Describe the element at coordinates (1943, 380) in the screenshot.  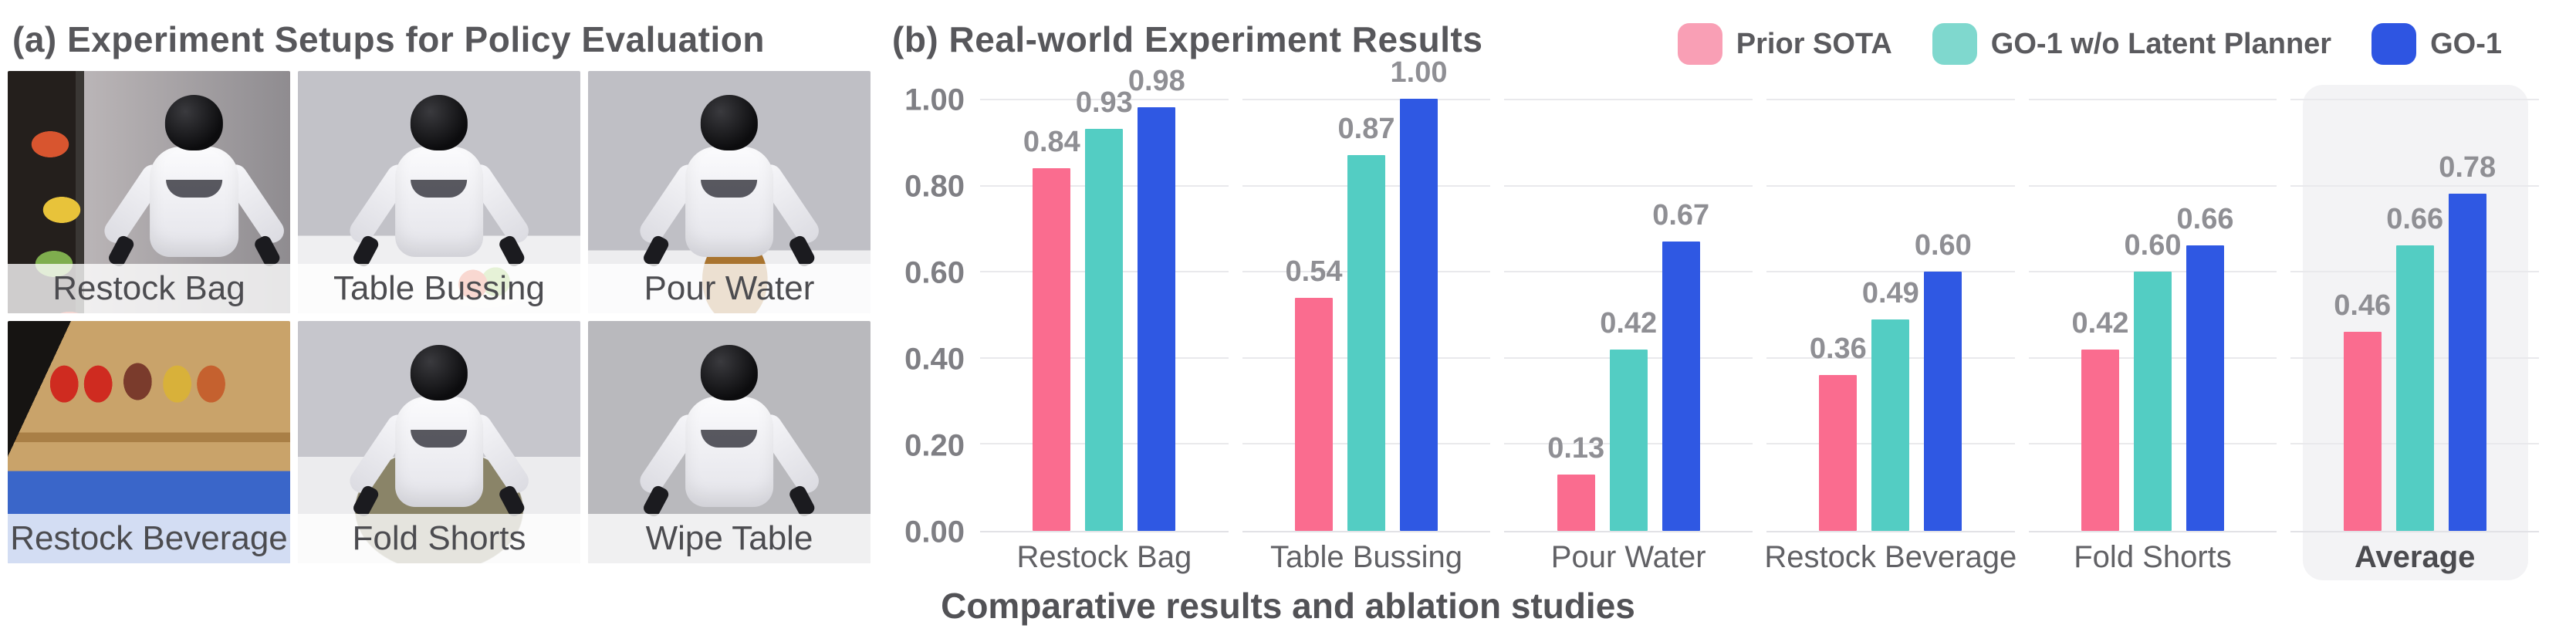
I see `bar-go-1: 0.60` at that location.